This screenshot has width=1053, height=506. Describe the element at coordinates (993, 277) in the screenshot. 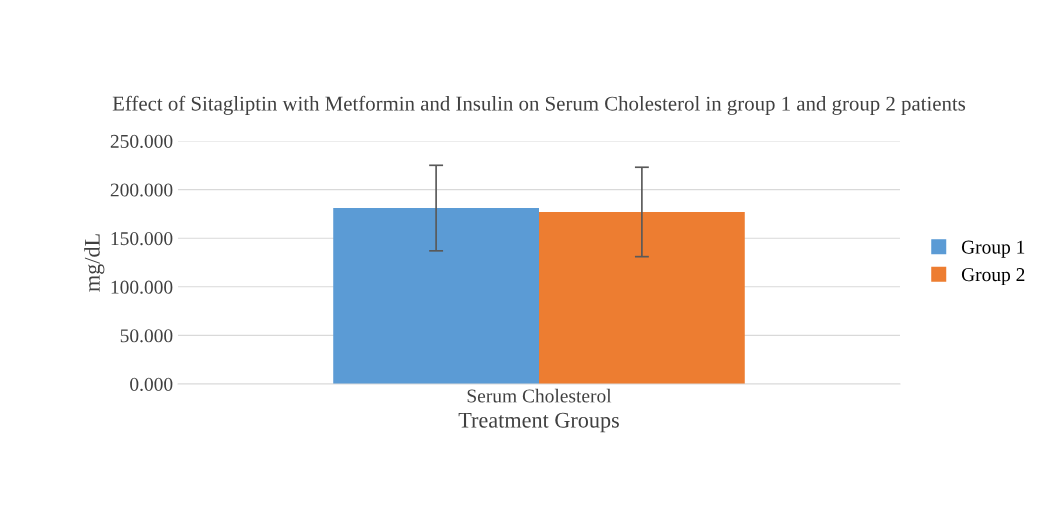

I see `legend-label: Group 2` at that location.